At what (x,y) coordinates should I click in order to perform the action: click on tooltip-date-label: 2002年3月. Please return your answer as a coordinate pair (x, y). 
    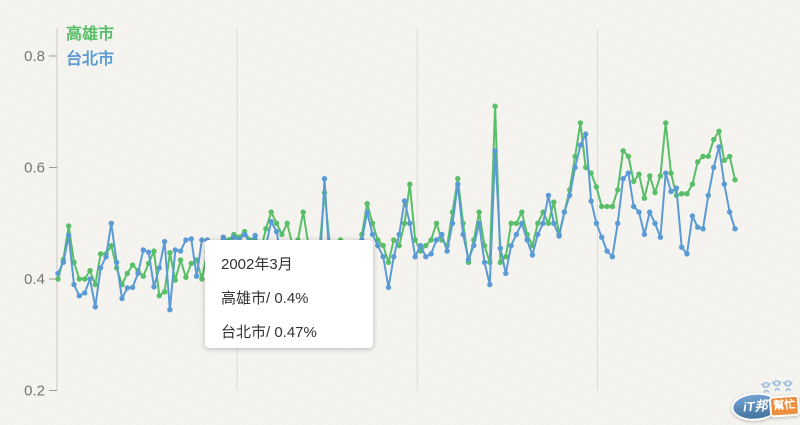
    Looking at the image, I should click on (257, 264).